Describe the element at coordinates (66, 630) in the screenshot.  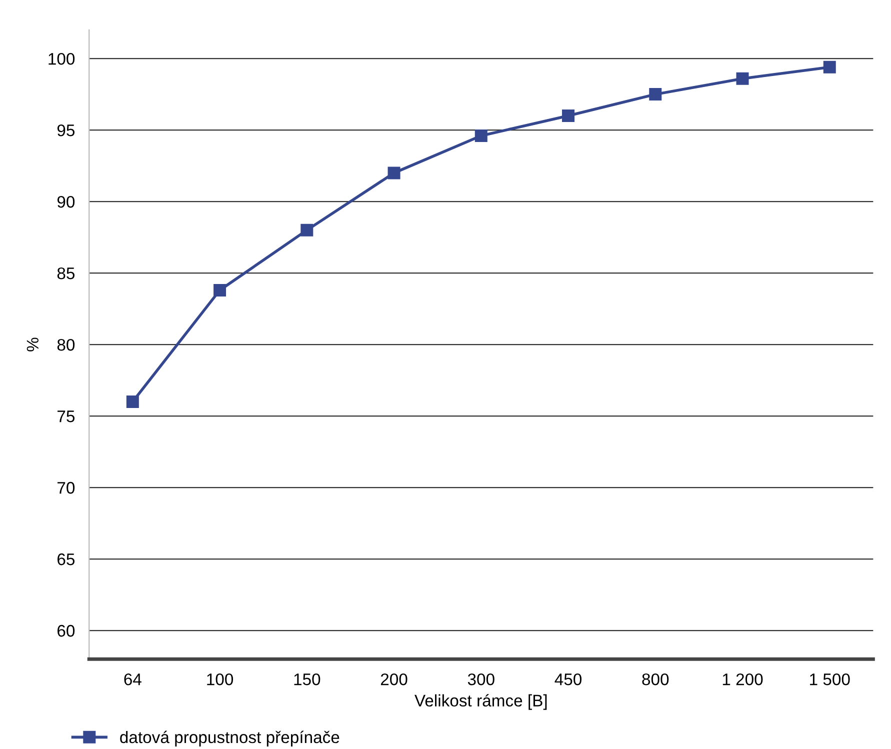
I see `y-tick-label: 60` at that location.